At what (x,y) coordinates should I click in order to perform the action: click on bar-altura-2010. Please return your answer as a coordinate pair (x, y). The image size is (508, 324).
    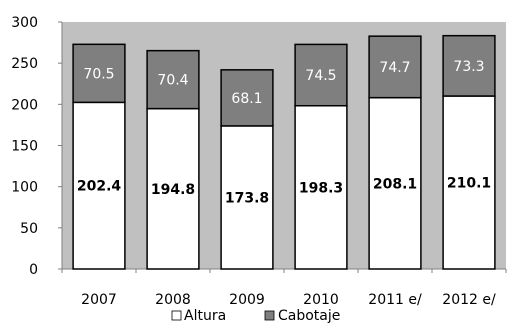
    Looking at the image, I should click on (321, 187).